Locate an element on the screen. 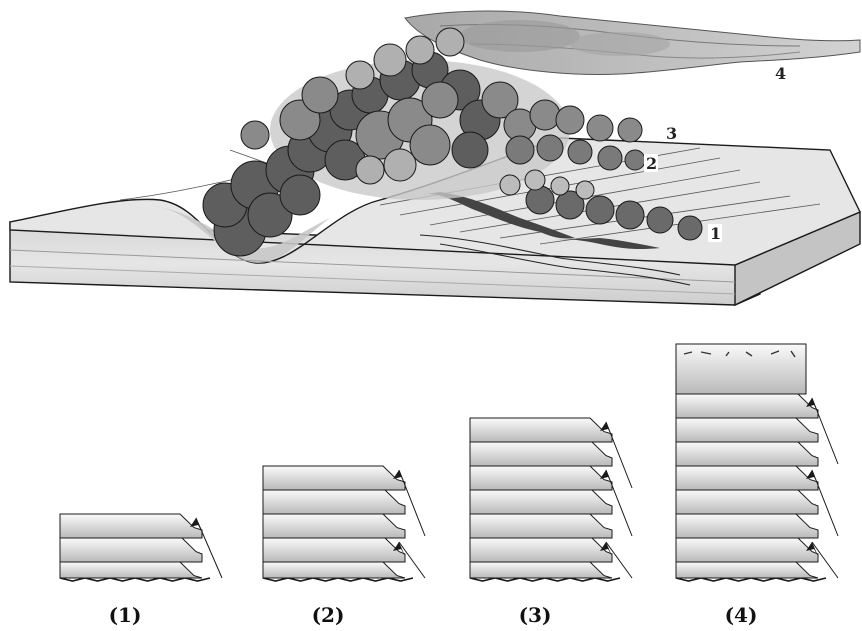 This screenshot has width=862, height=631. column-1: (1) is located at coordinates (141, 570).